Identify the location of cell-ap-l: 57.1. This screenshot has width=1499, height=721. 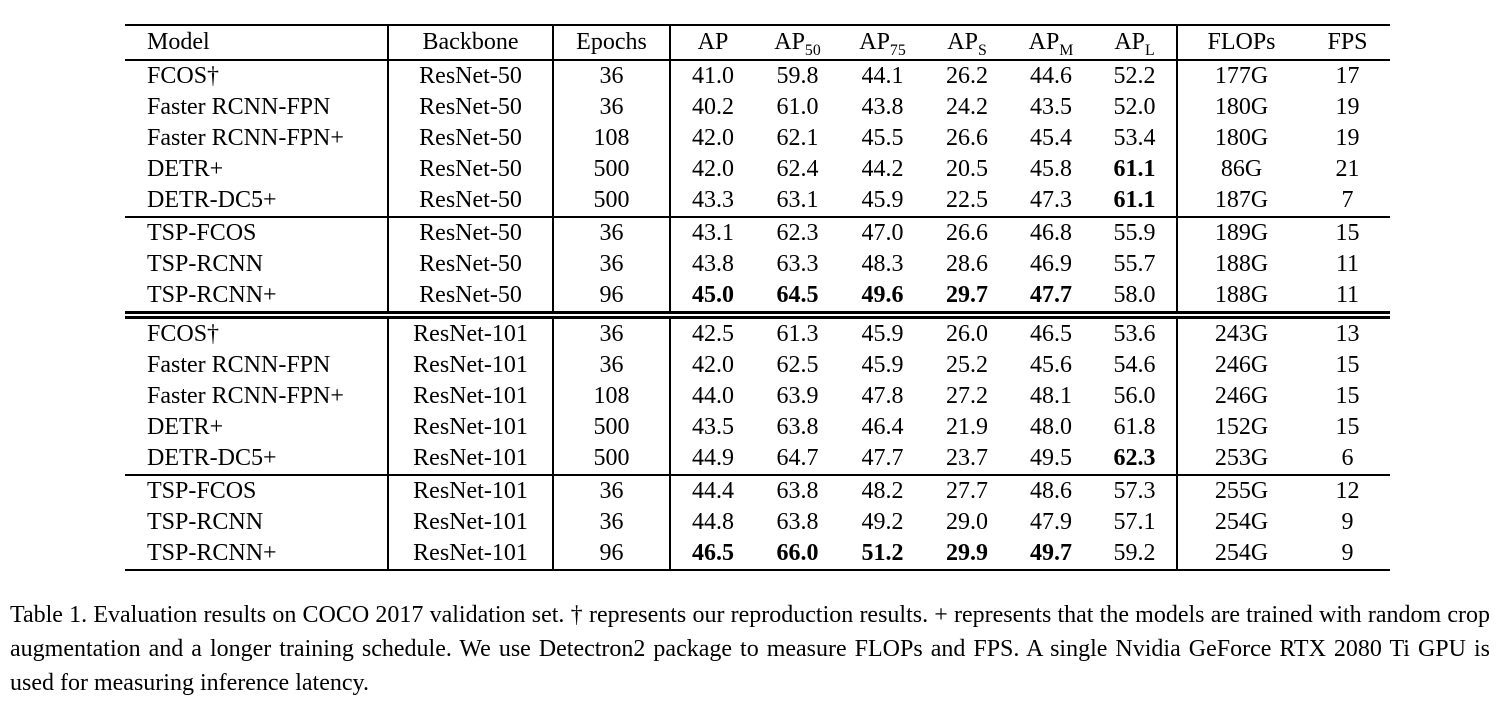
(1135, 522).